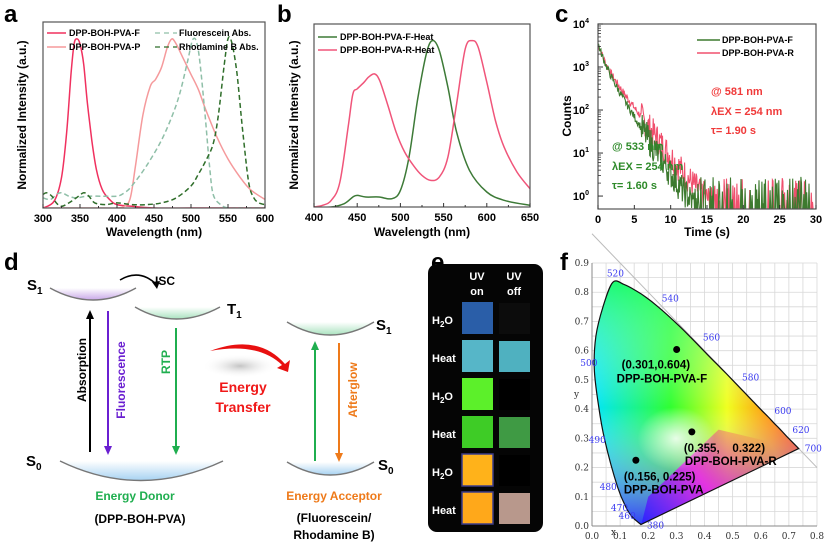  What do you see at coordinates (265, 219) in the screenshot?
I see `x-tick-label-a-6: 600` at bounding box center [265, 219].